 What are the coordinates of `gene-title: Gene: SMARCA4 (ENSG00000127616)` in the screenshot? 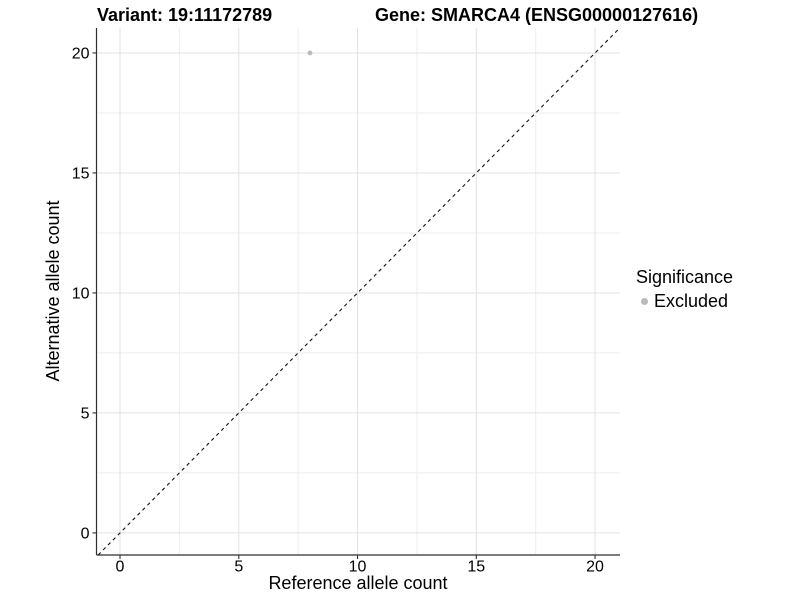 It's located at (537, 15).